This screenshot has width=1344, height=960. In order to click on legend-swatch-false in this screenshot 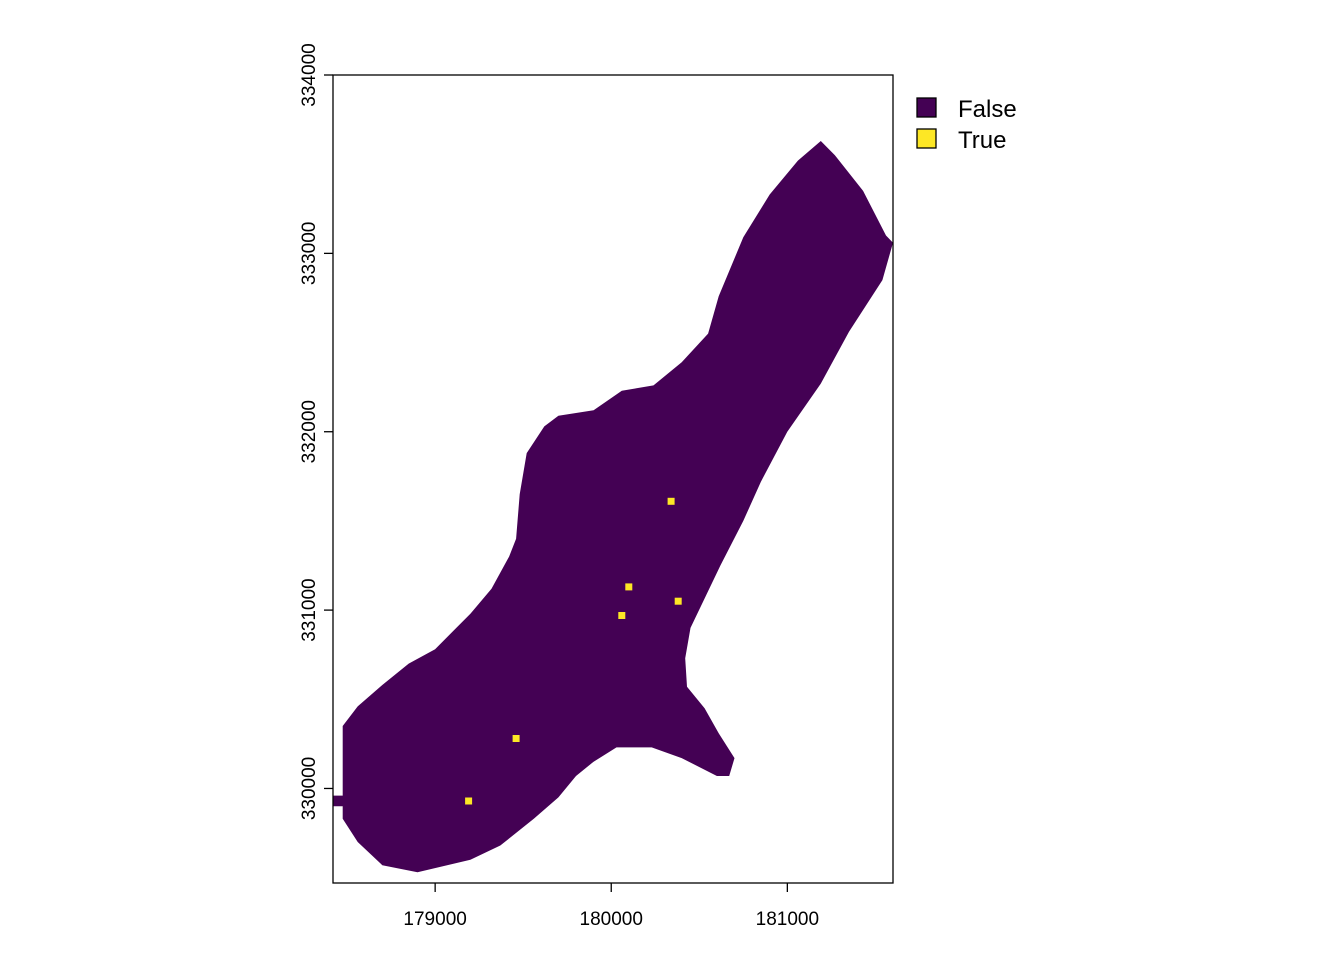, I will do `click(926, 107)`.